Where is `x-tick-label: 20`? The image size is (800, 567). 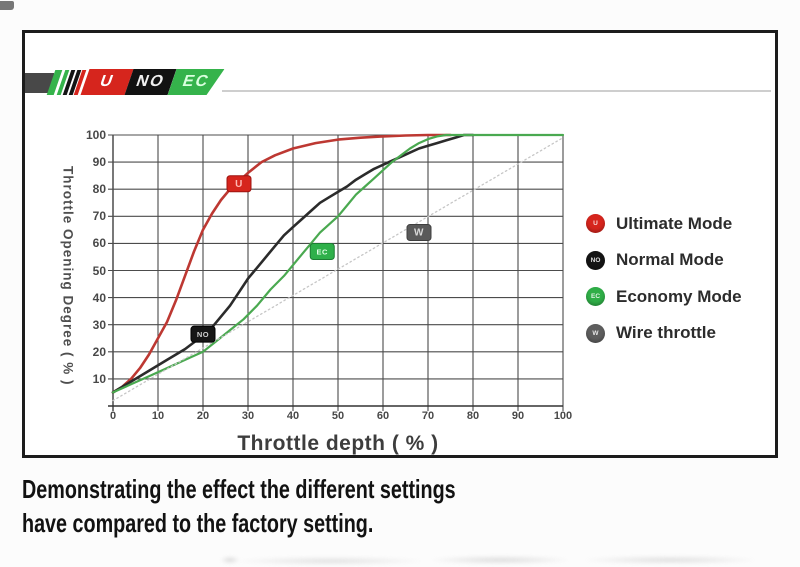 x-tick-label: 20 is located at coordinates (203, 416).